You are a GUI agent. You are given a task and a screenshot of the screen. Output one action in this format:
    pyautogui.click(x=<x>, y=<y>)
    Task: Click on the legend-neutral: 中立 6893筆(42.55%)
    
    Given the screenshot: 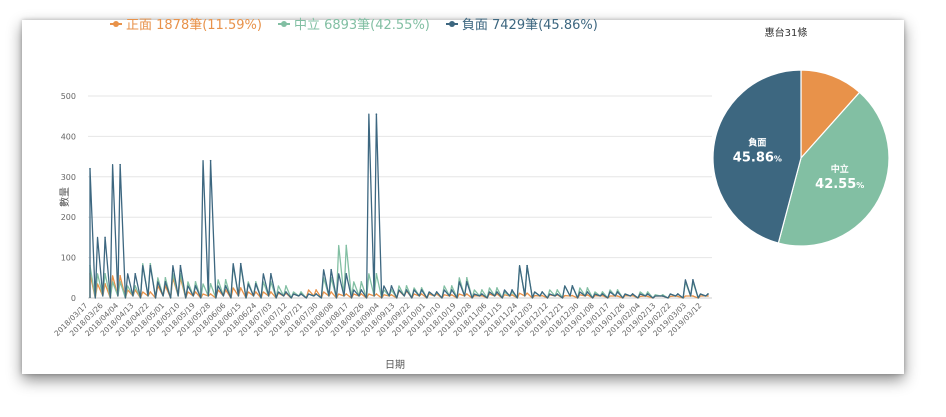 What is the action you would take?
    pyautogui.click(x=353, y=23)
    